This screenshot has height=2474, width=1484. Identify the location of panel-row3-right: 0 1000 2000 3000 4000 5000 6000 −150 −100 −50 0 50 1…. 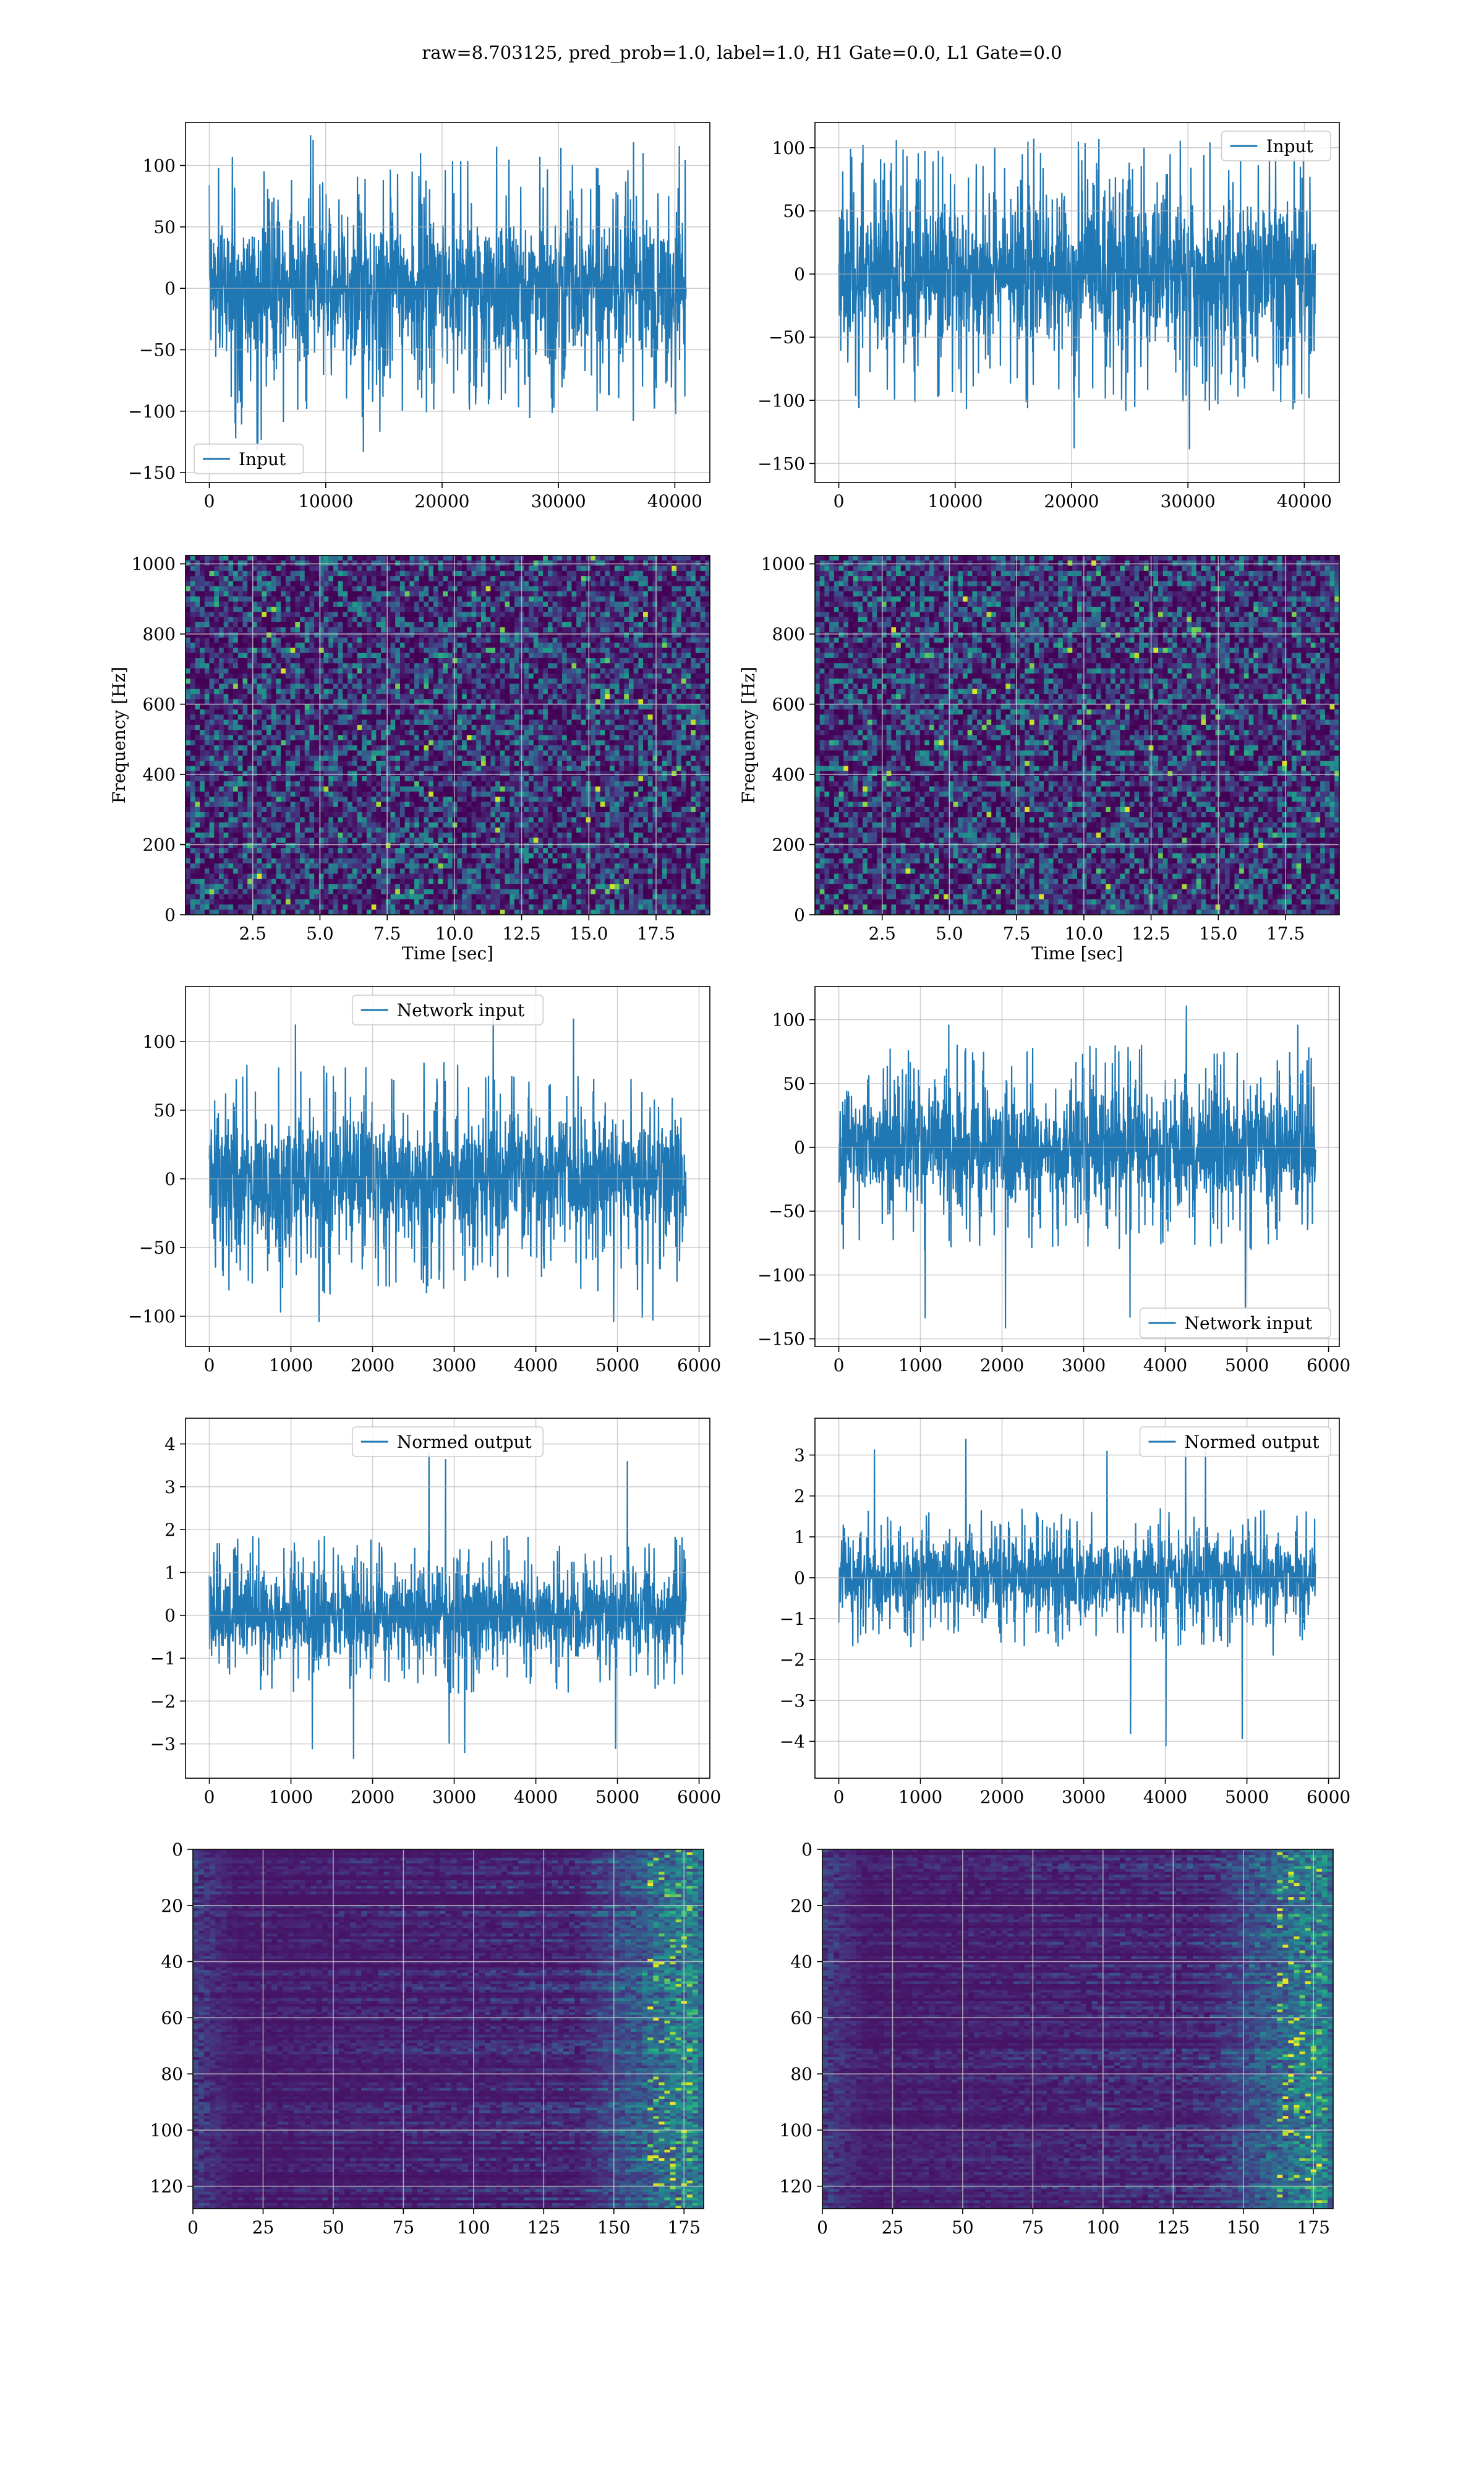
(1053, 1181).